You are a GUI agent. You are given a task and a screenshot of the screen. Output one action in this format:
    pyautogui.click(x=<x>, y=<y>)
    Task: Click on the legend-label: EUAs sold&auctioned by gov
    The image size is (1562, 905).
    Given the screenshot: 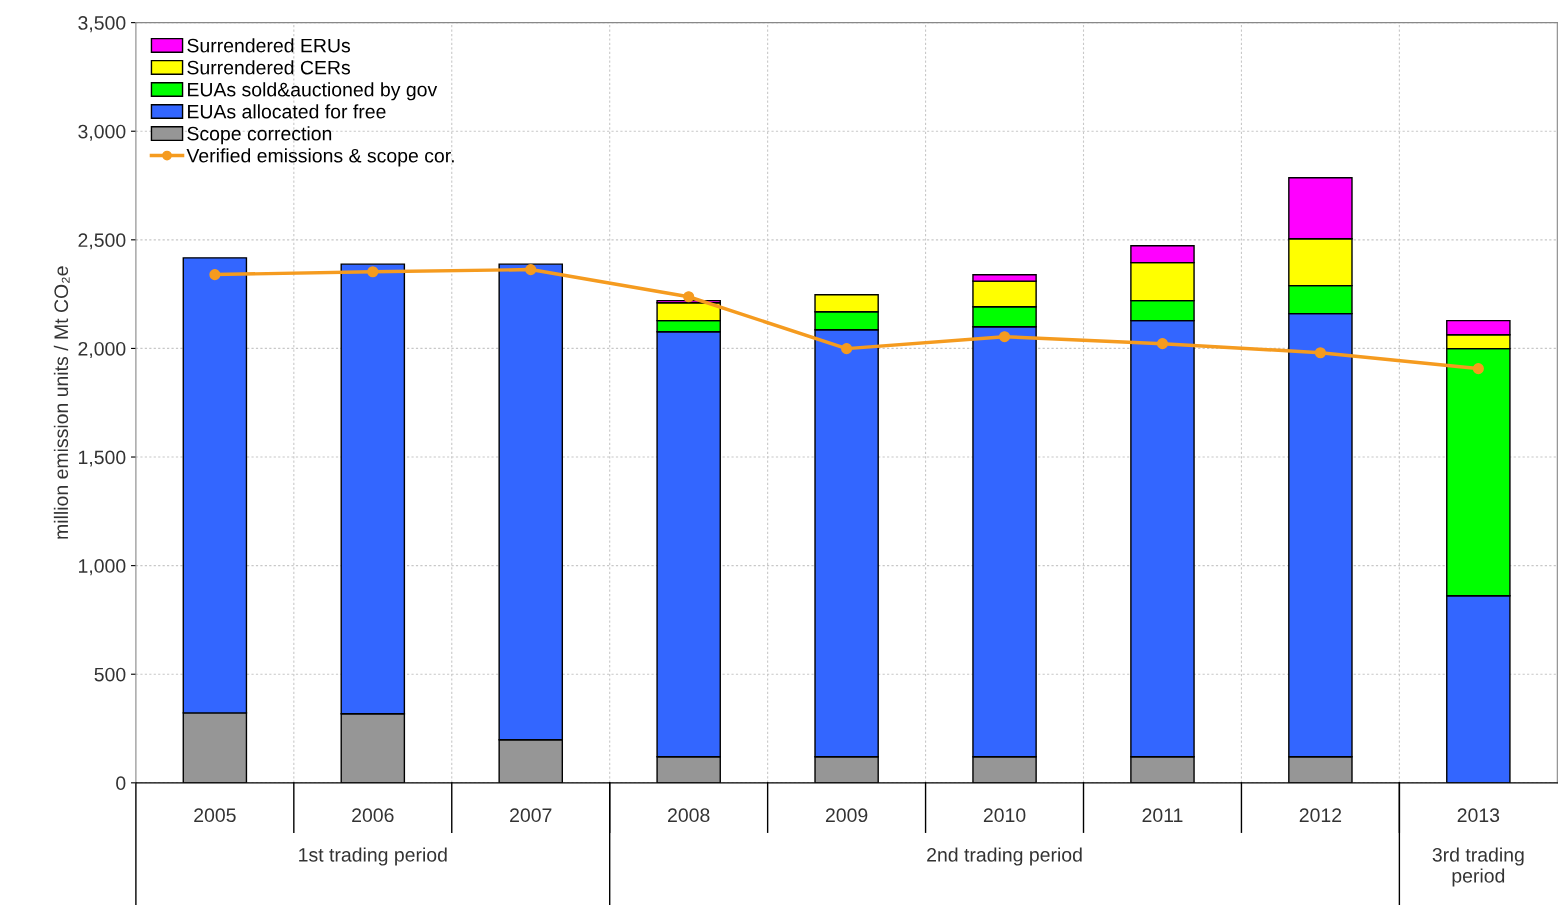 What is the action you would take?
    pyautogui.click(x=313, y=91)
    